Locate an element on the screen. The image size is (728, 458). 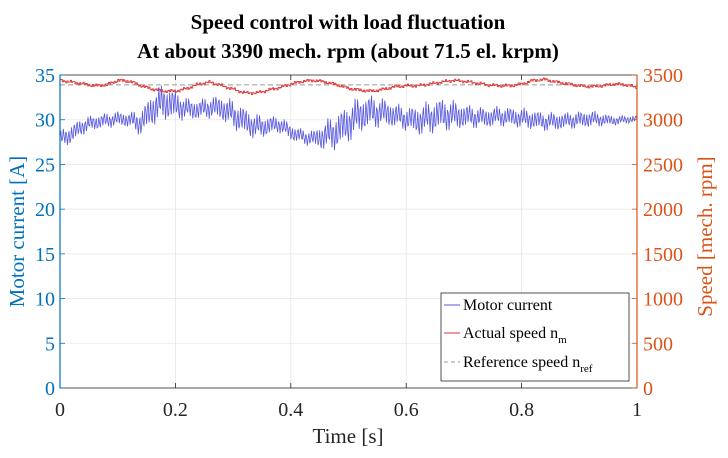
chart-title-line-1: Speed control with load fluctuation is located at coordinates (348, 22).